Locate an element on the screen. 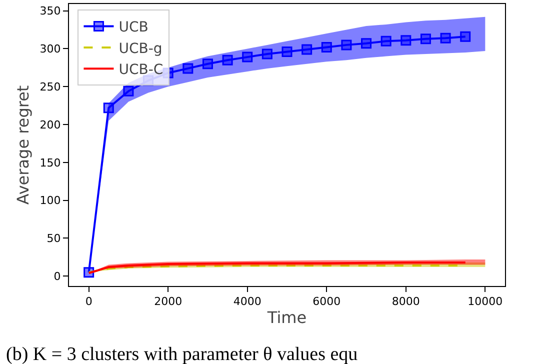 This screenshot has width=544, height=364. x-tick-label: 6000 is located at coordinates (326, 301).